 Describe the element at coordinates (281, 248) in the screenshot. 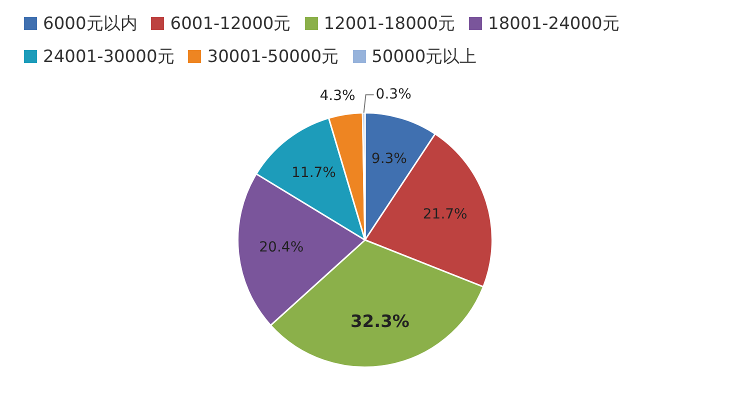

I see `data-label: 20.4%` at that location.